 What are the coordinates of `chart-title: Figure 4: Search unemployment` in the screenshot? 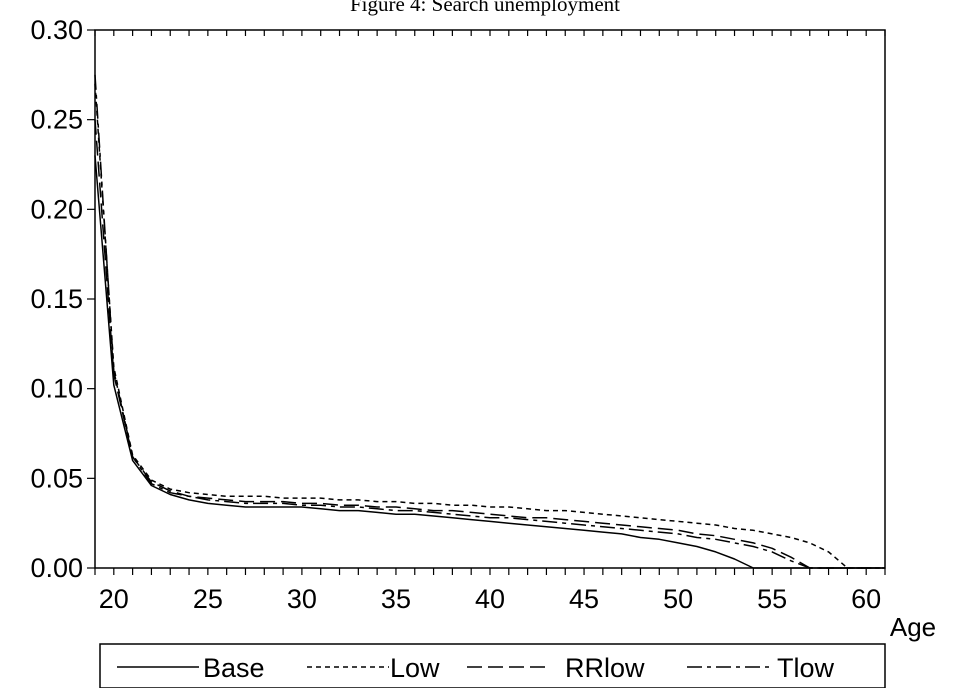 It's located at (485, 8).